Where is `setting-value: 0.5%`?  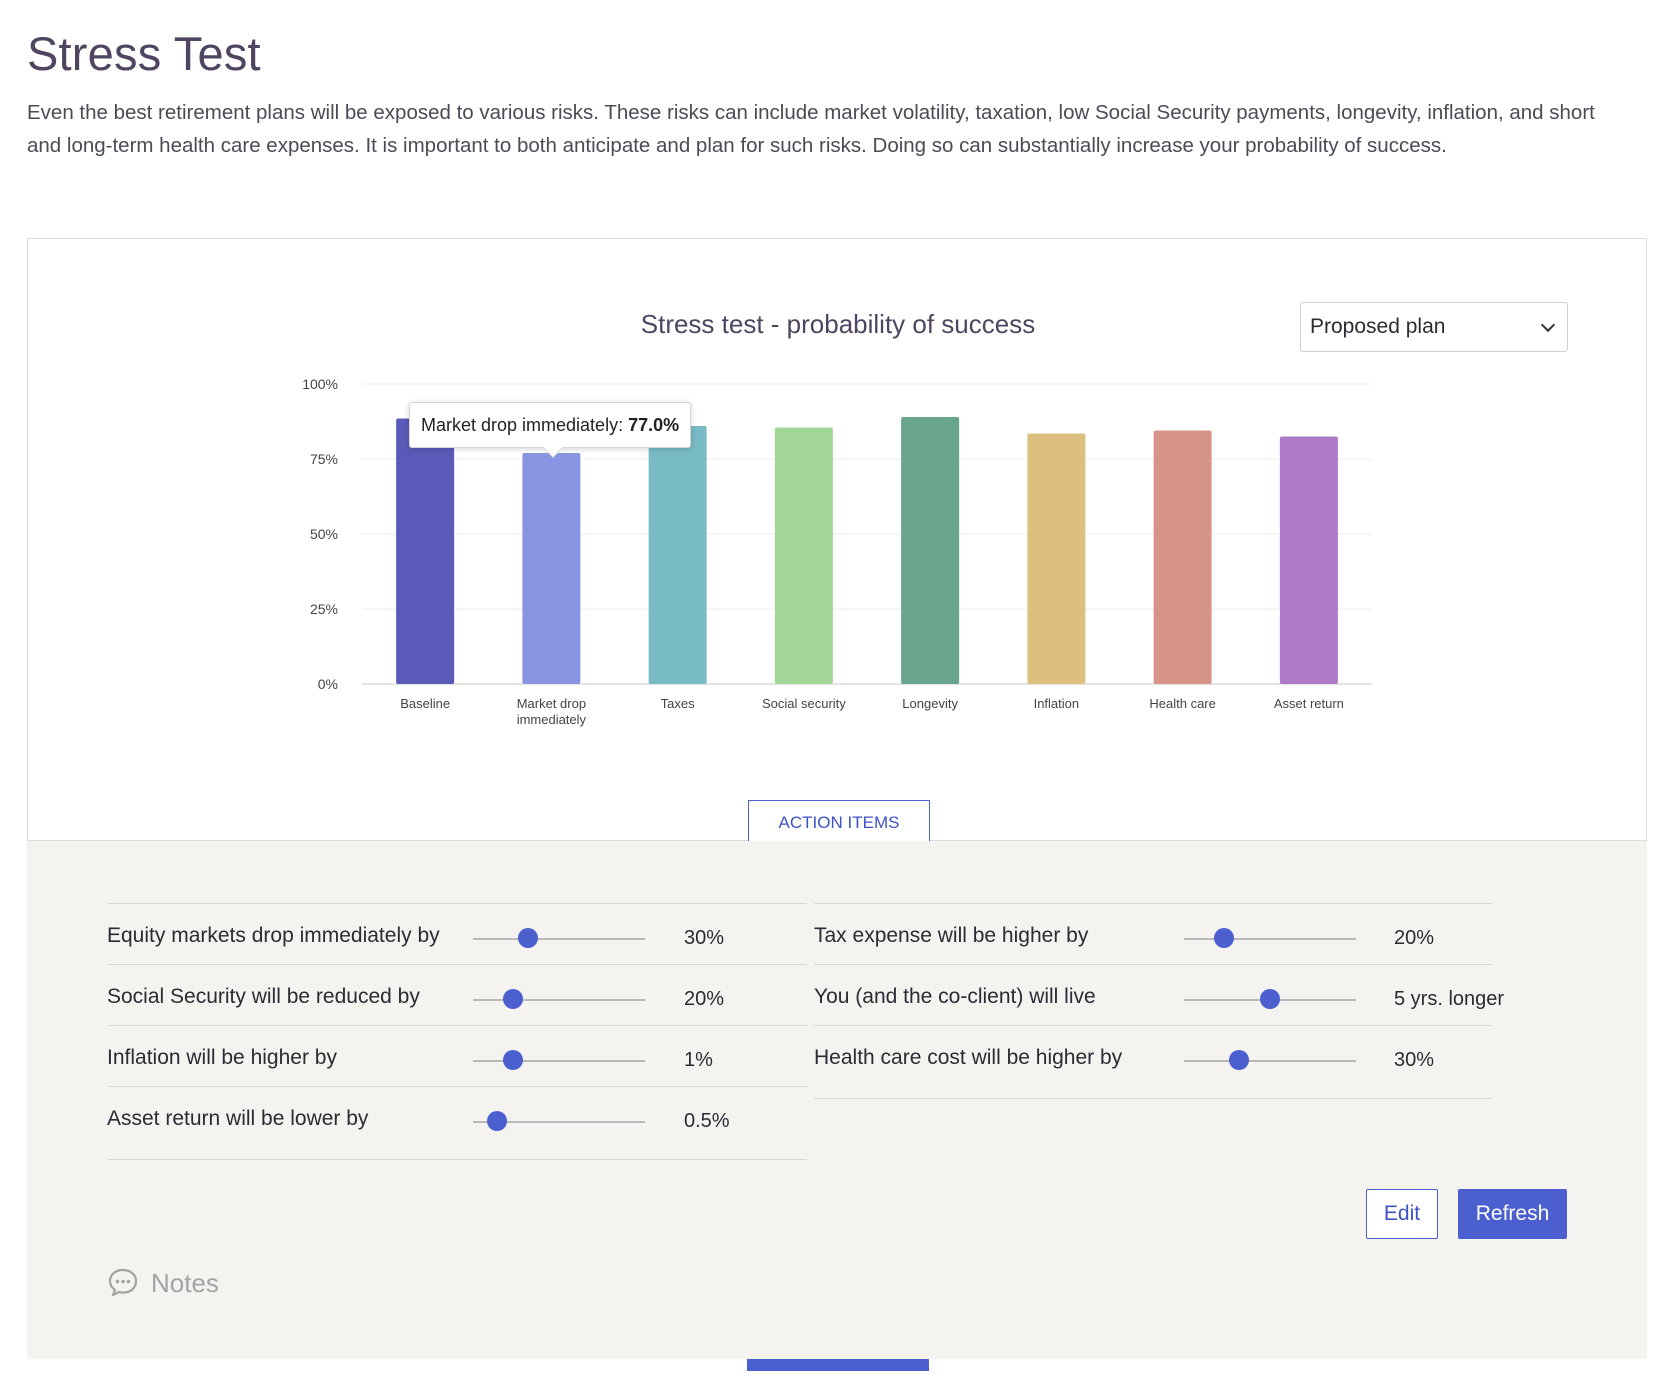 setting-value: 0.5% is located at coordinates (707, 1121).